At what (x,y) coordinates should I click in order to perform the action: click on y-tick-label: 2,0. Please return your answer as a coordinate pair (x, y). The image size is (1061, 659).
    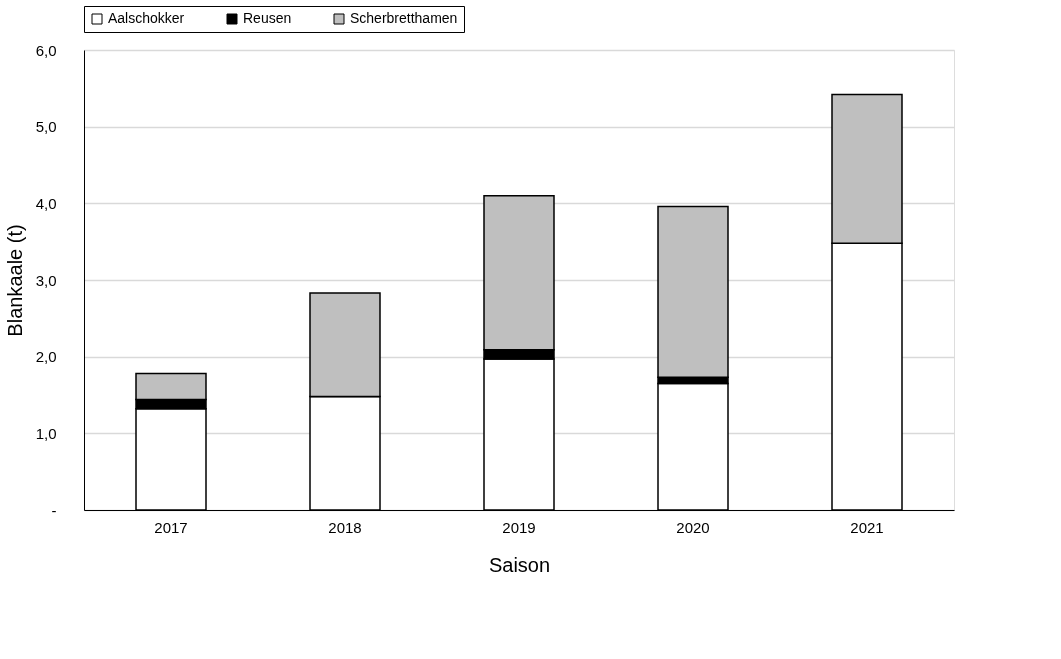
    Looking at the image, I should click on (46, 357).